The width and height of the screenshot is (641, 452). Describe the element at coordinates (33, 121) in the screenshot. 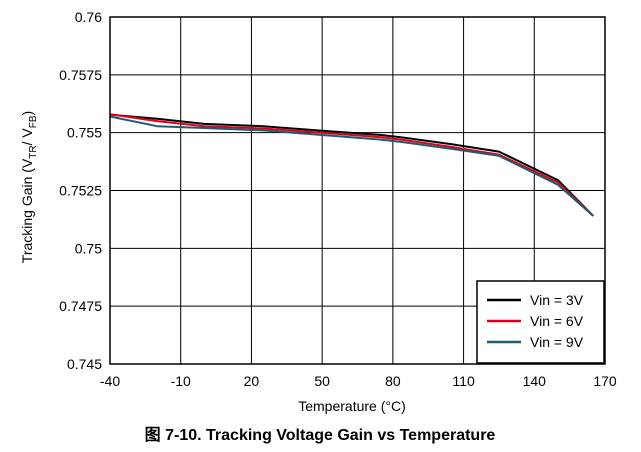

I see `y-axis-title-sub-fb: FB` at that location.